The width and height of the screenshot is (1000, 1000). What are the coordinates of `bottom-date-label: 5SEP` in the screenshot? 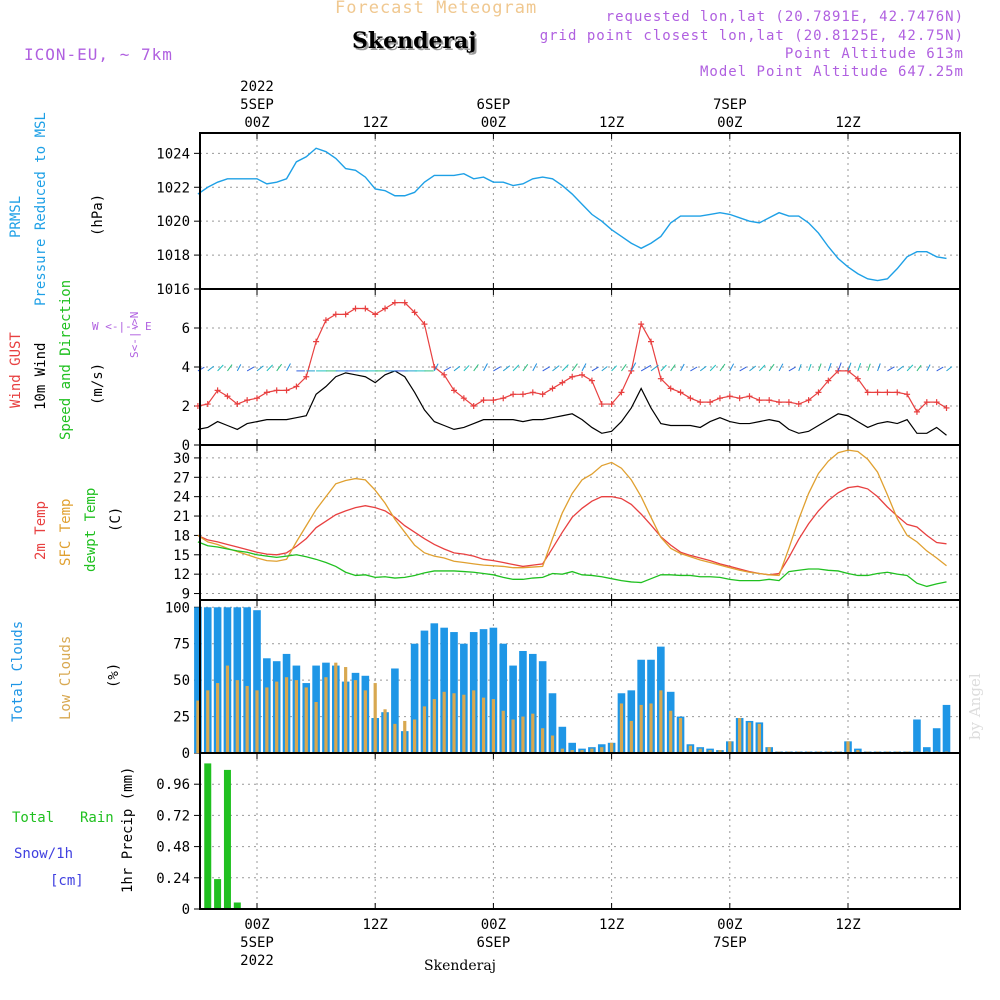 It's located at (257, 943).